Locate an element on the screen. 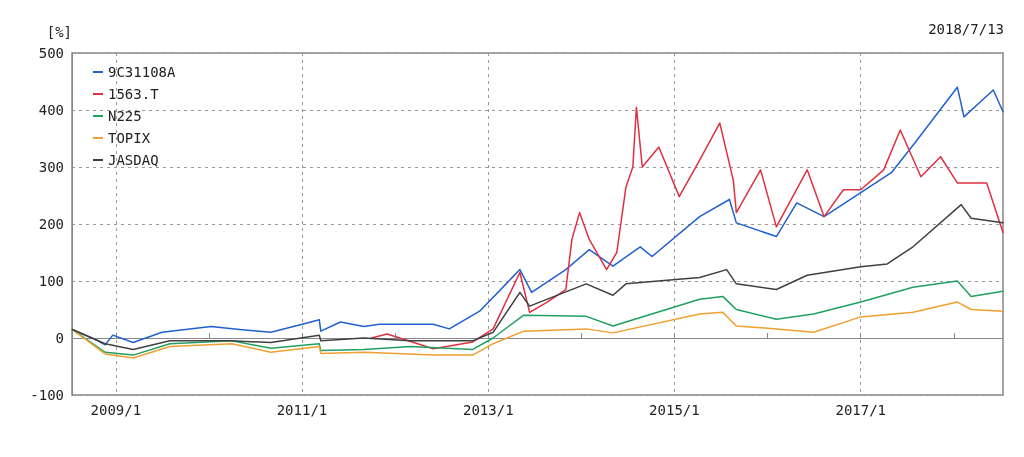 The height and width of the screenshot is (457, 1024). x-tick-label: 2017/1 is located at coordinates (861, 410).